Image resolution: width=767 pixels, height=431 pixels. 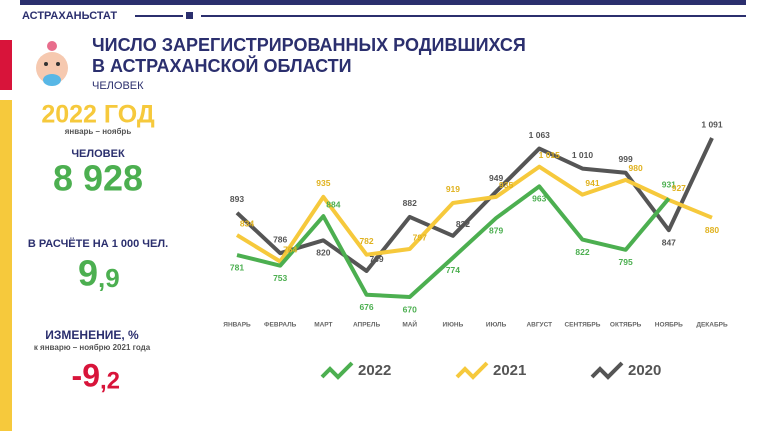 I want to click on data-label: 1 015, so click(x=550, y=155).